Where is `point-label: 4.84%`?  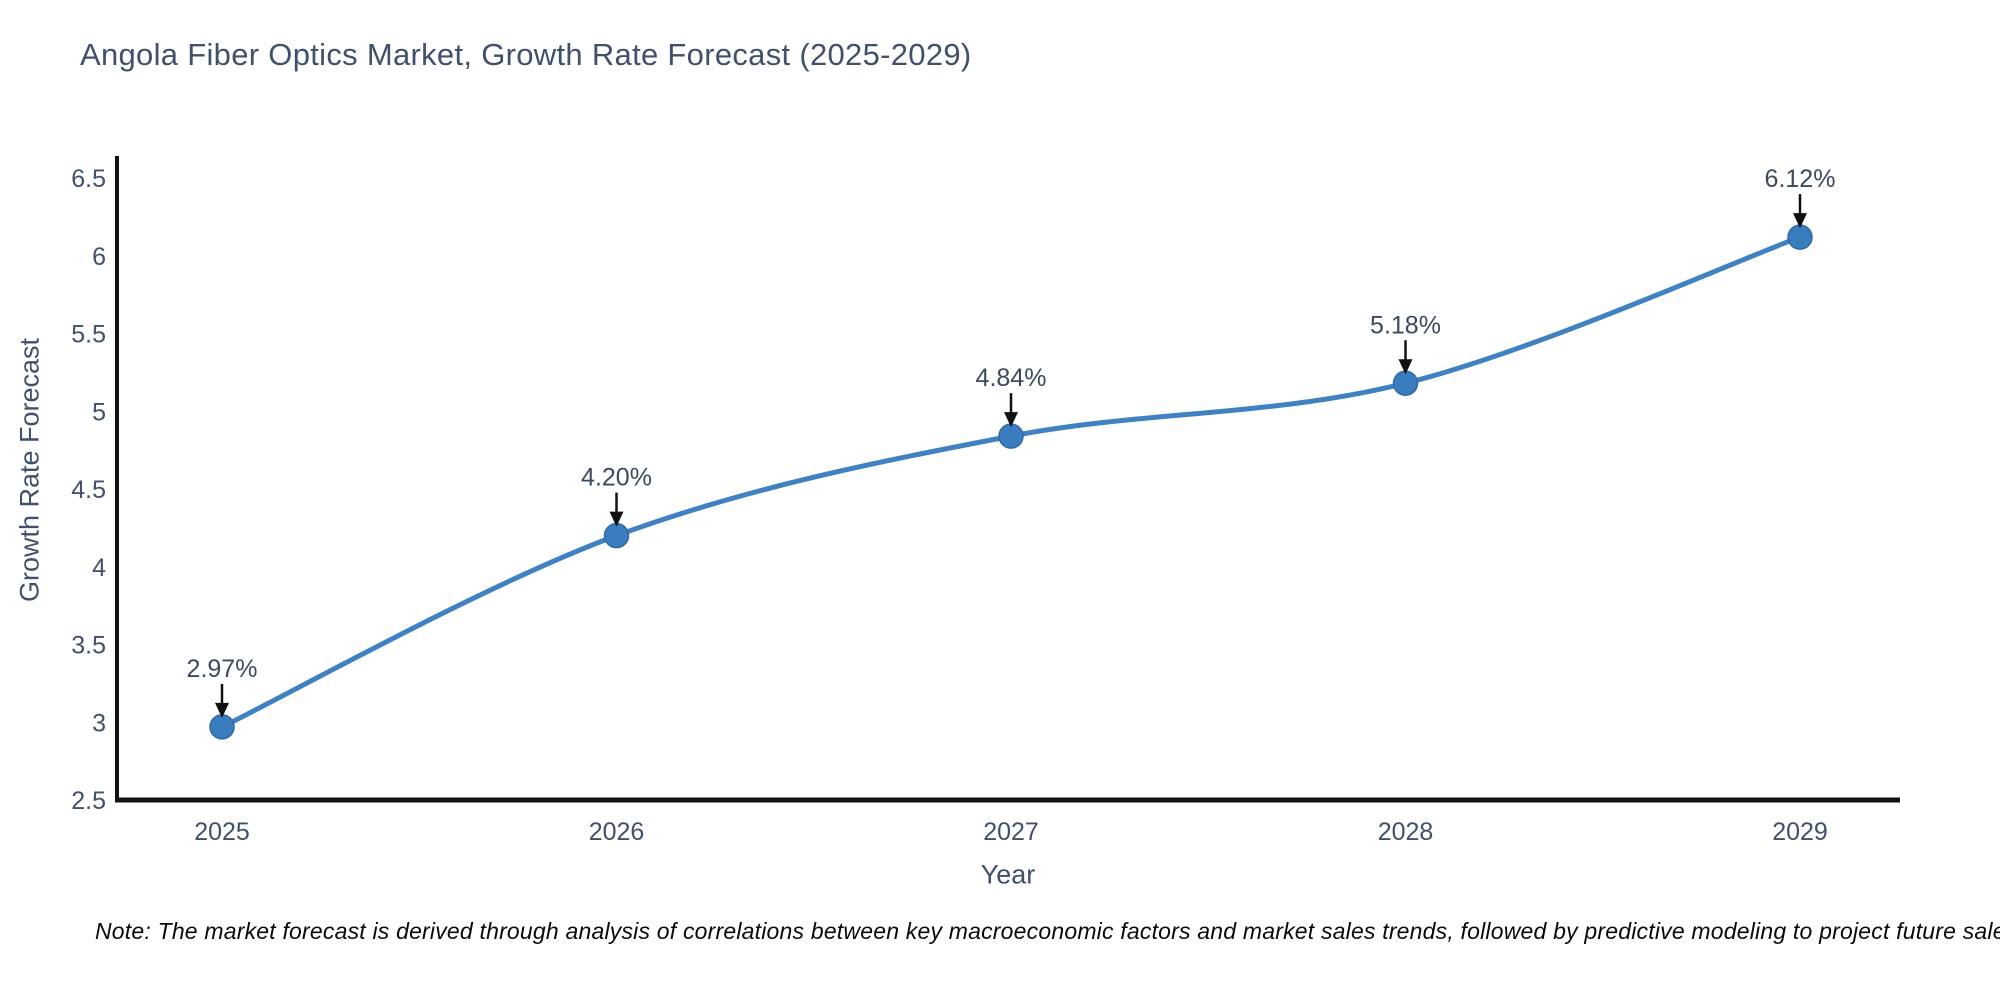
point-label: 4.84% is located at coordinates (1011, 378).